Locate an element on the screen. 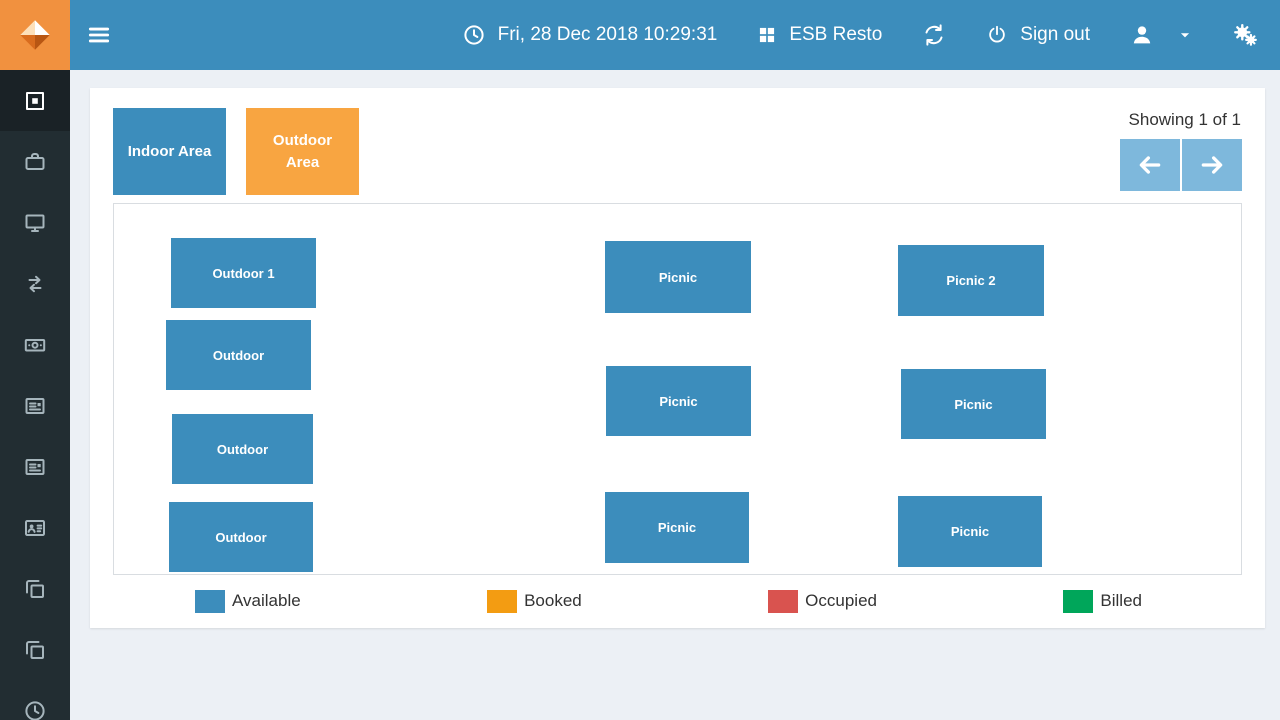  menu-icon is located at coordinates (99, 35).